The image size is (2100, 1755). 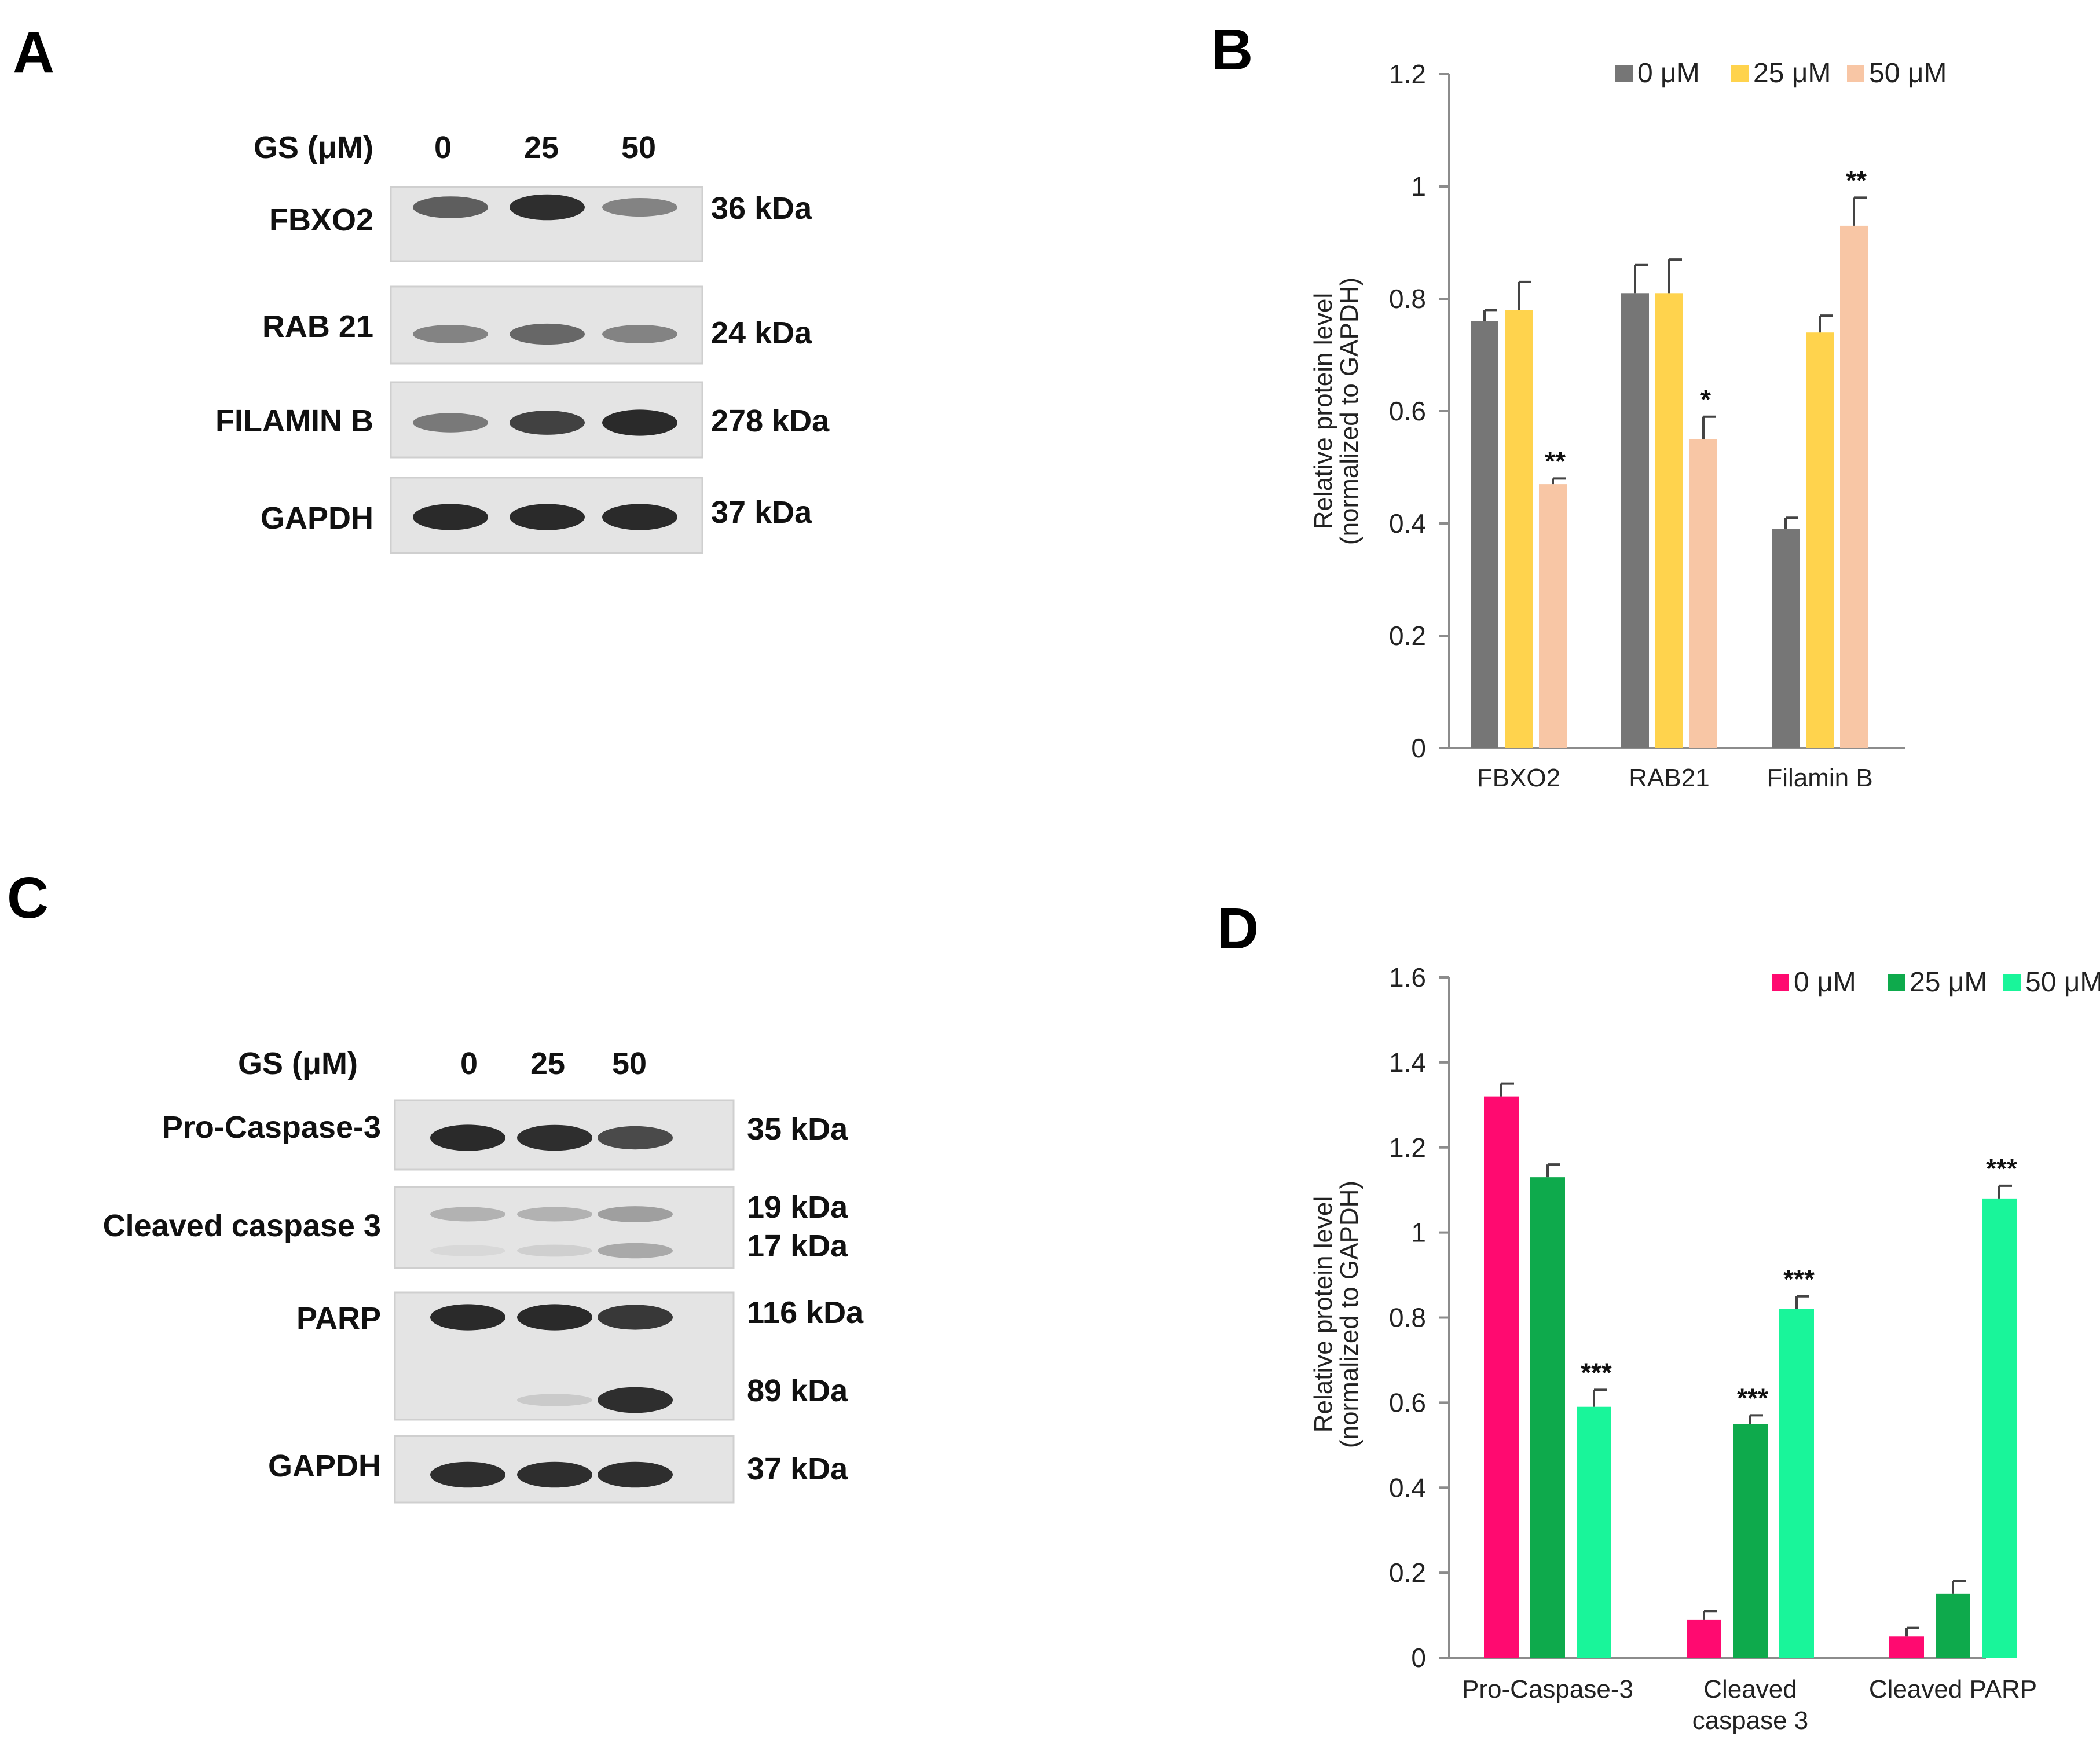 I want to click on chart-b-category-label: FBXO2, so click(x=1519, y=778).